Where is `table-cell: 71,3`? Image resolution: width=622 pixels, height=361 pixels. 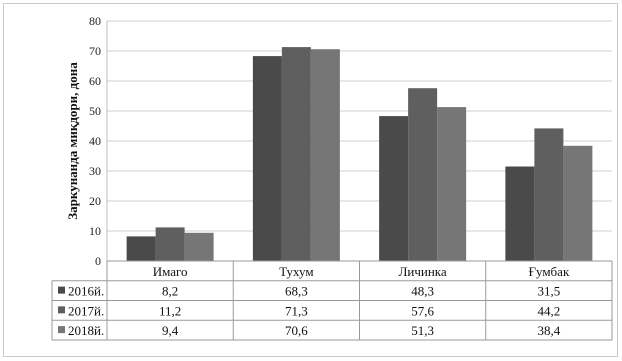 table-cell: 71,3 is located at coordinates (296, 310).